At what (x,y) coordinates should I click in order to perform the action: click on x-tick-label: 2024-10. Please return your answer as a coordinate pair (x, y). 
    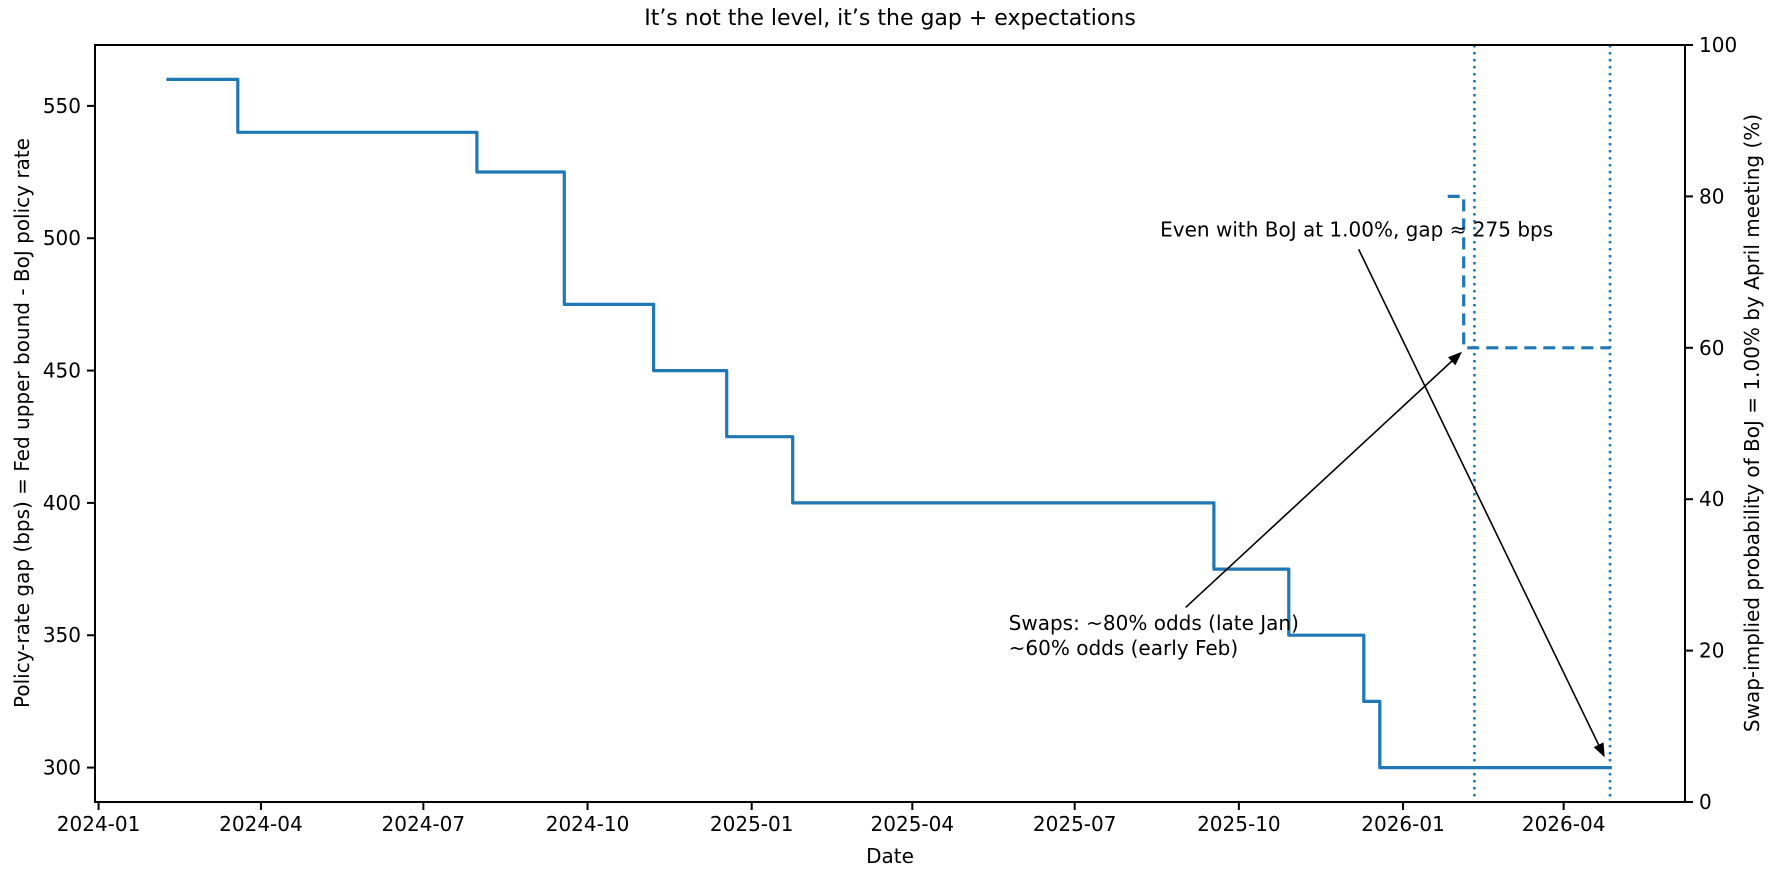
    Looking at the image, I should click on (588, 824).